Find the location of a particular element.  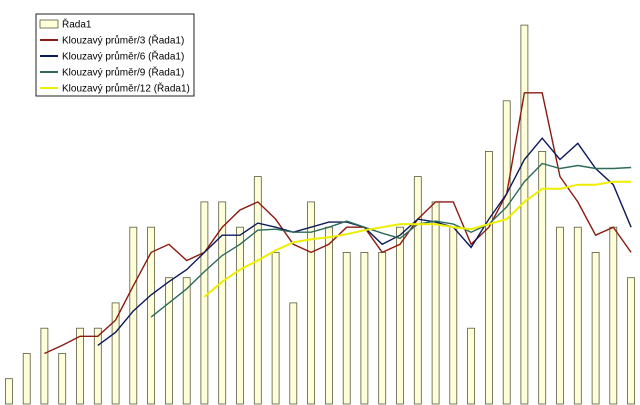

legend-label: Klouzavý průměr/9 (Řada1) is located at coordinates (123, 72).